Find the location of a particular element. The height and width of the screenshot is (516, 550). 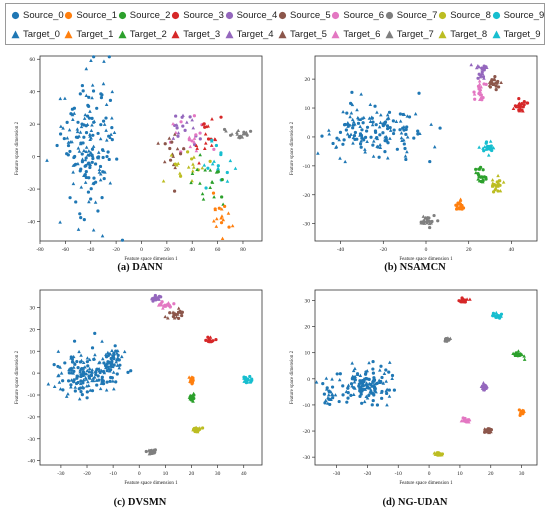

y-tick-label: -20 is located at coordinates (32, 418).